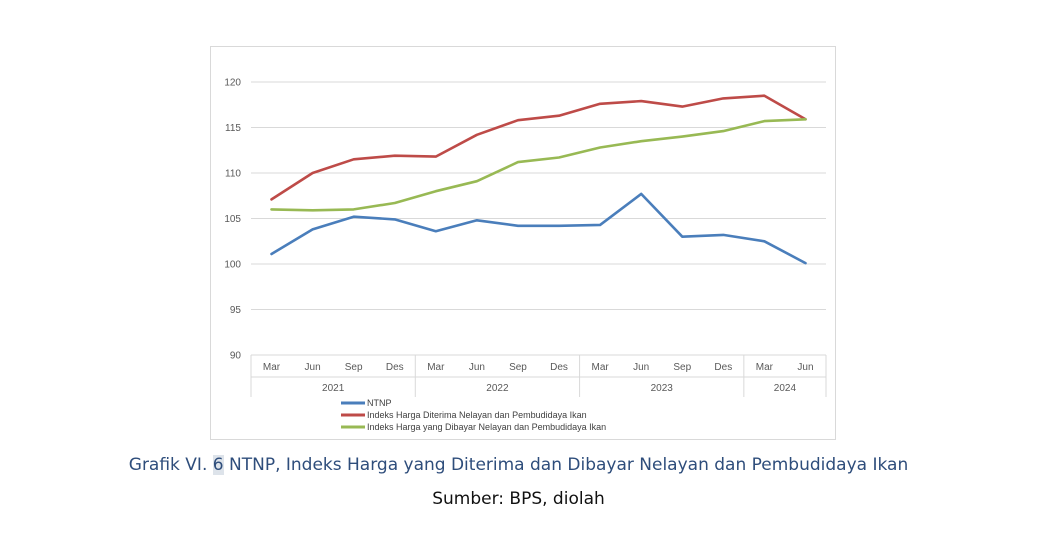  I want to click on y-tick-label: 120, so click(232, 83).